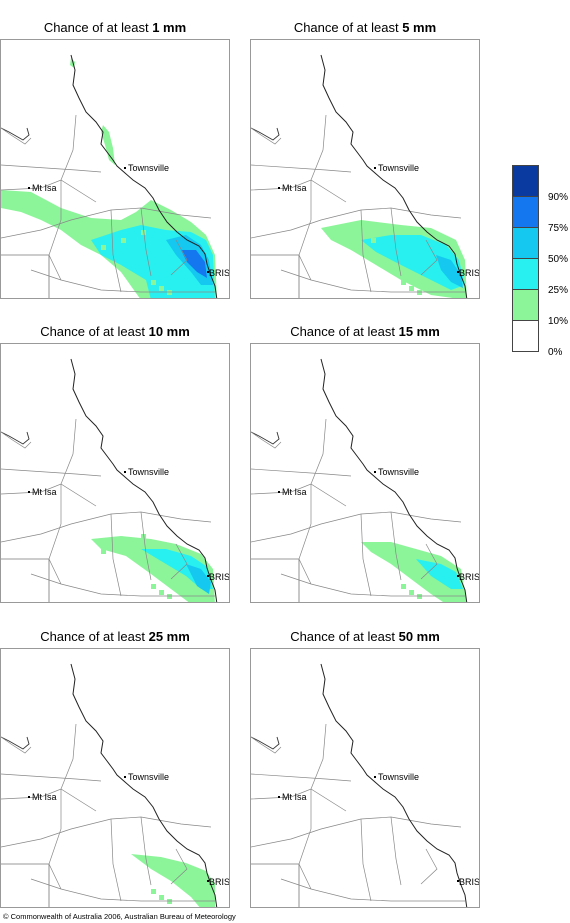 The image size is (570, 923). Describe the element at coordinates (365, 169) in the screenshot. I see `map-panel-5mm: Townsville Mt Isa BRIS` at that location.